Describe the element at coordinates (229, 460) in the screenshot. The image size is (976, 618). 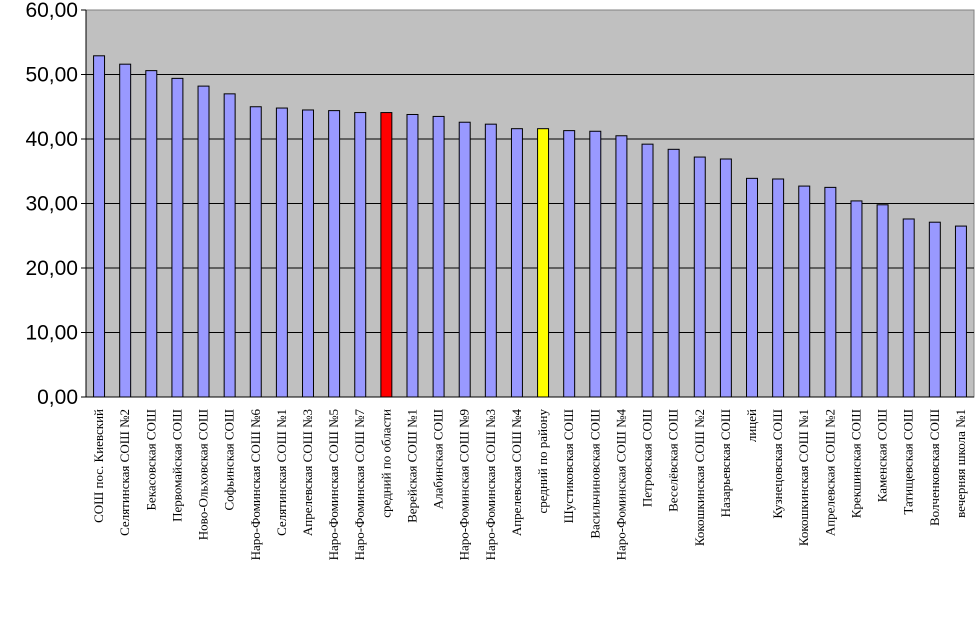
I see `x-tick-label: Софьинская СОШ` at that location.